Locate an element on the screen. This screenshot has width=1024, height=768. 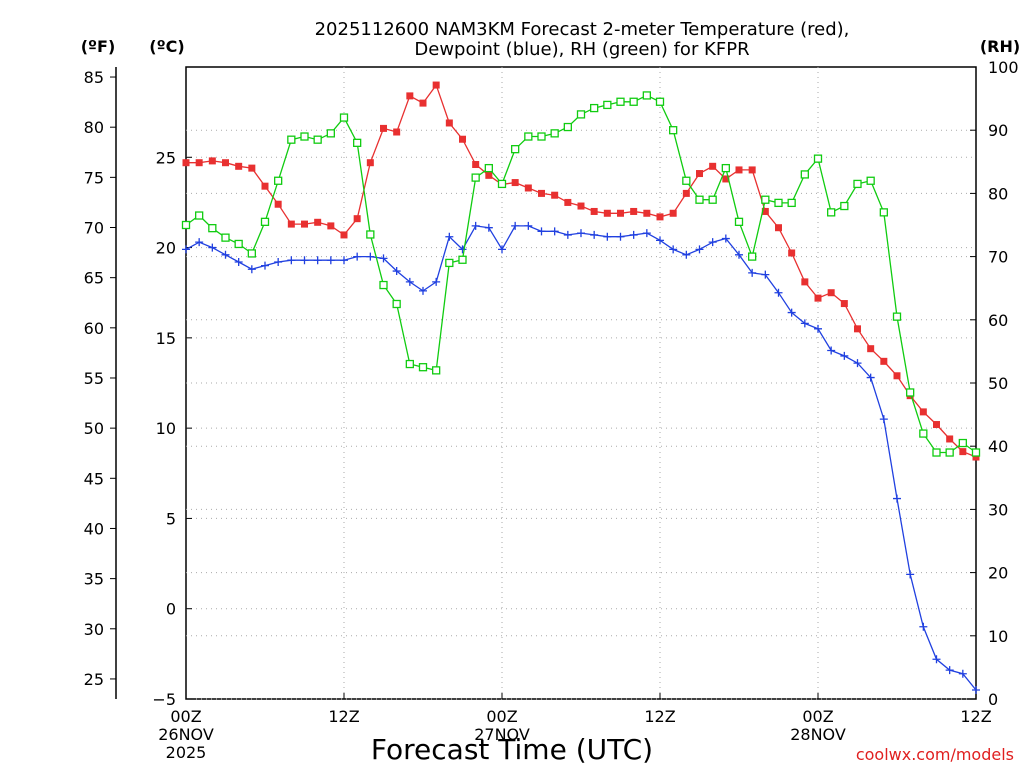
celsius-unit-label: (ºC) is located at coordinates (166, 46).